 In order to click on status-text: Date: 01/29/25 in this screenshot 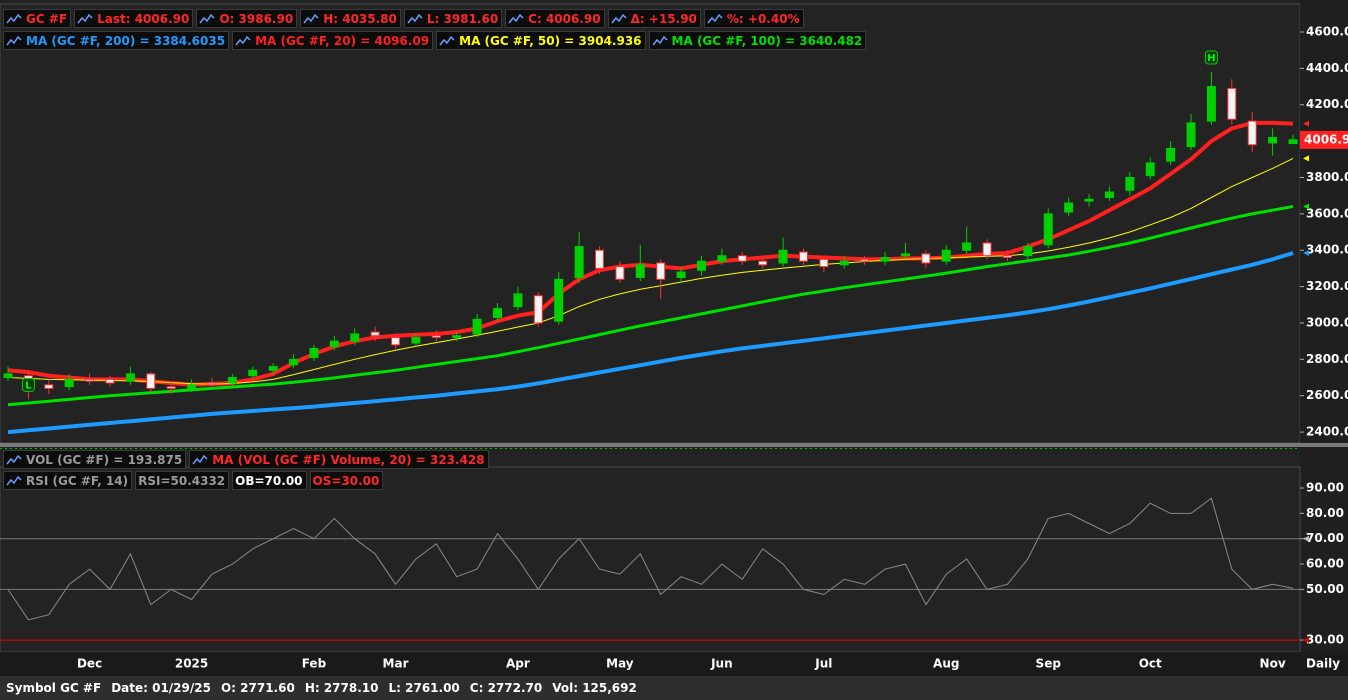, I will do `click(161, 688)`.